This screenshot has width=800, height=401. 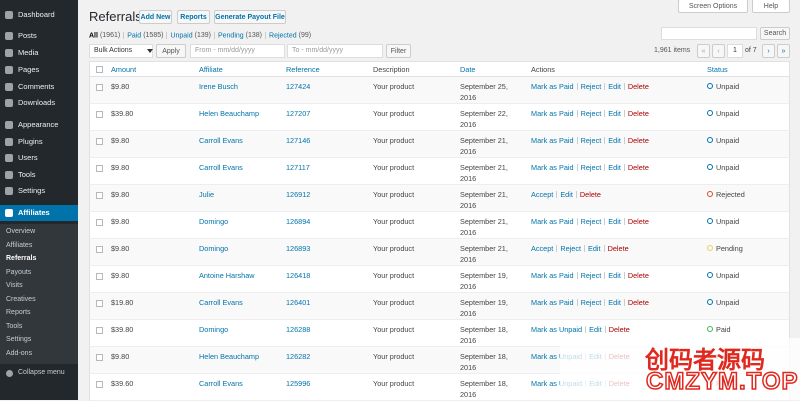 I want to click on reference-link: 127117, so click(x=298, y=167).